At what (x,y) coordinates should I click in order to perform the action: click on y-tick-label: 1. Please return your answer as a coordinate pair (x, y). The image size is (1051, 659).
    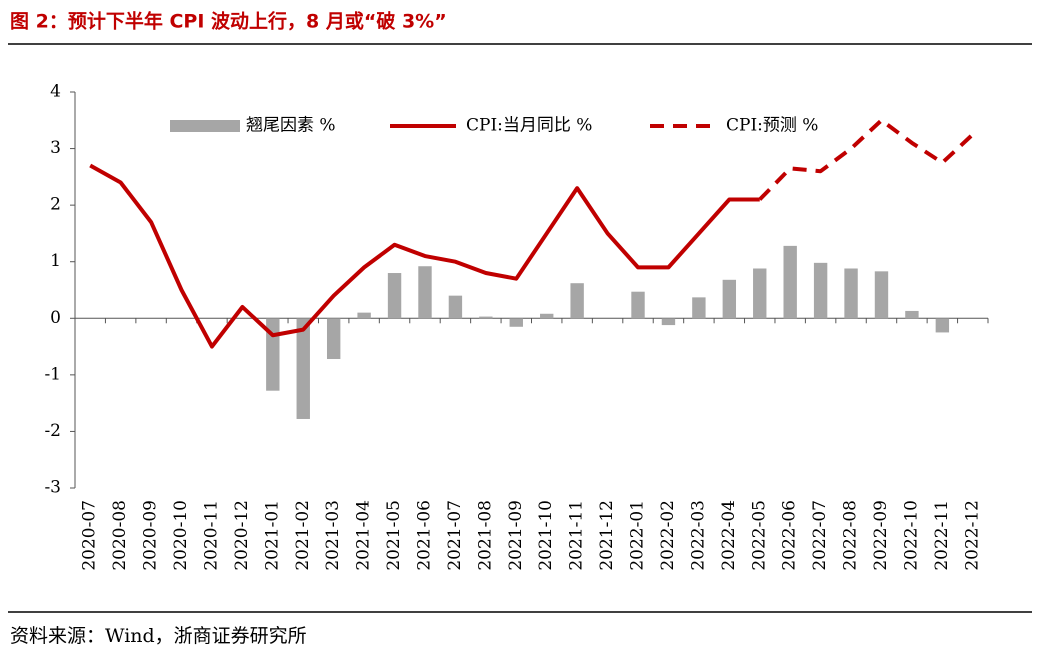
    Looking at the image, I should click on (55, 261).